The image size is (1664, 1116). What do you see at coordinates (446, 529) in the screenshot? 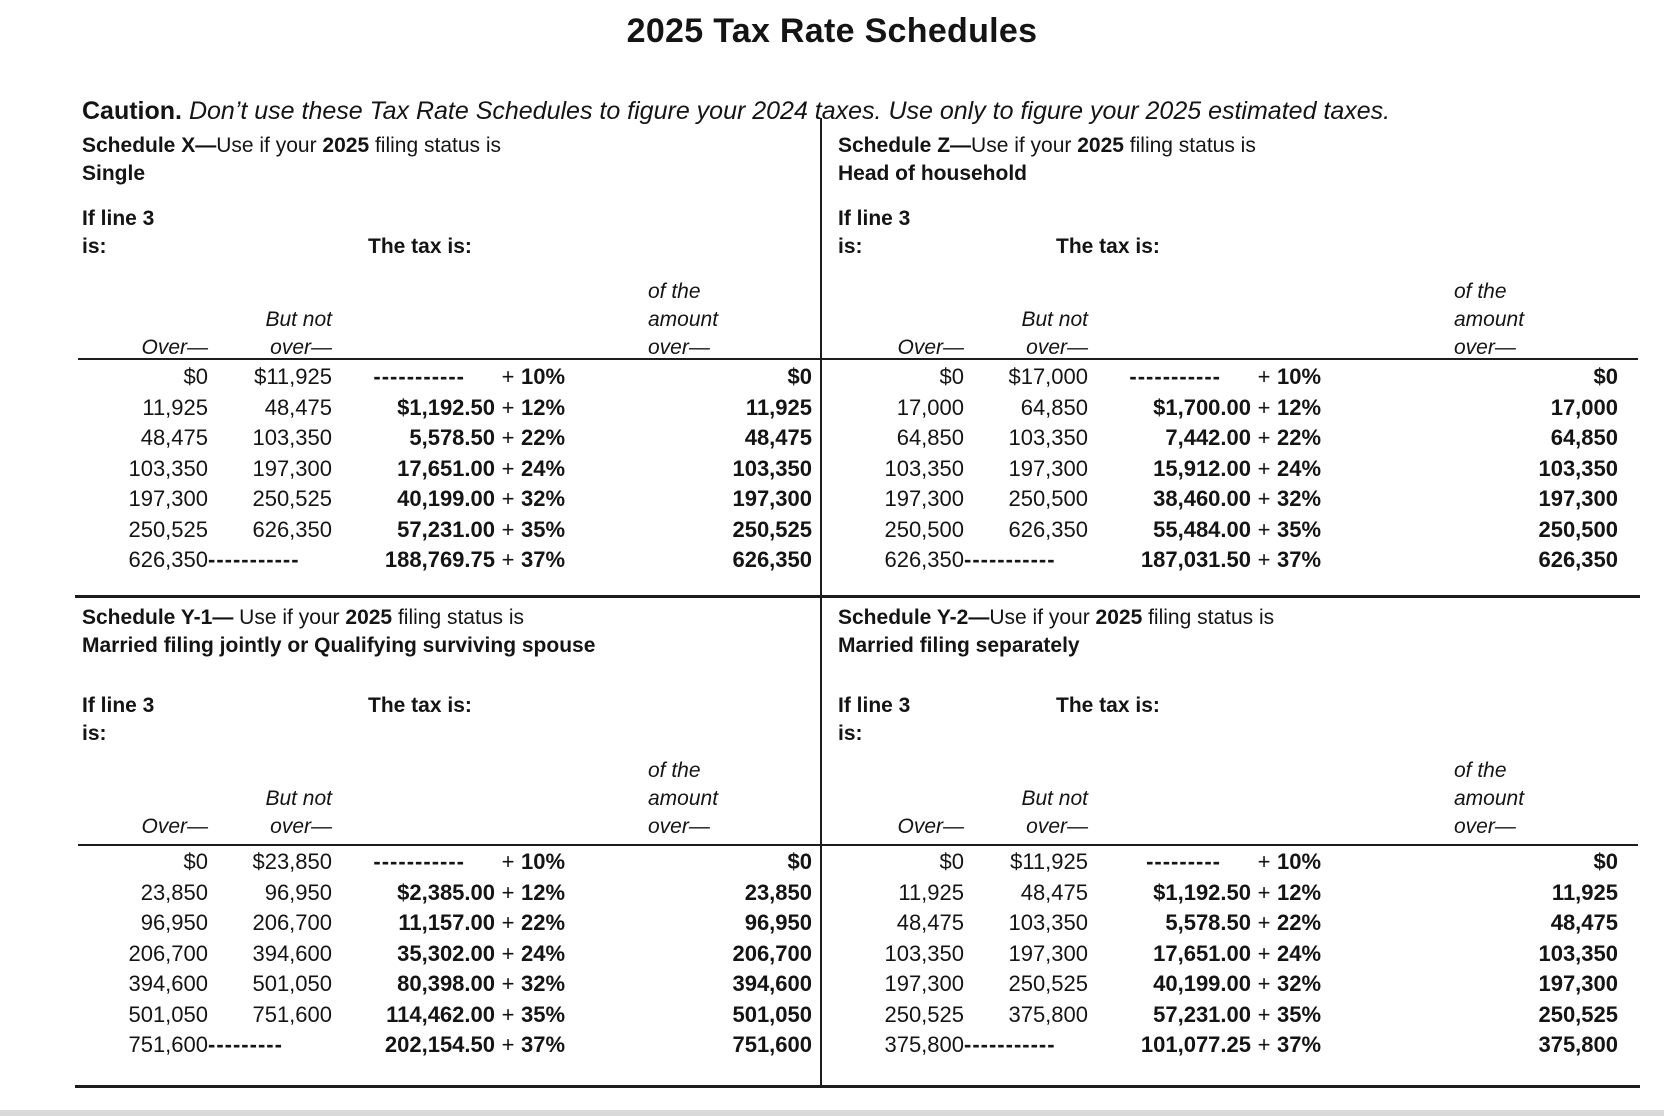
I see `base-tax-value: 57,231.00` at bounding box center [446, 529].